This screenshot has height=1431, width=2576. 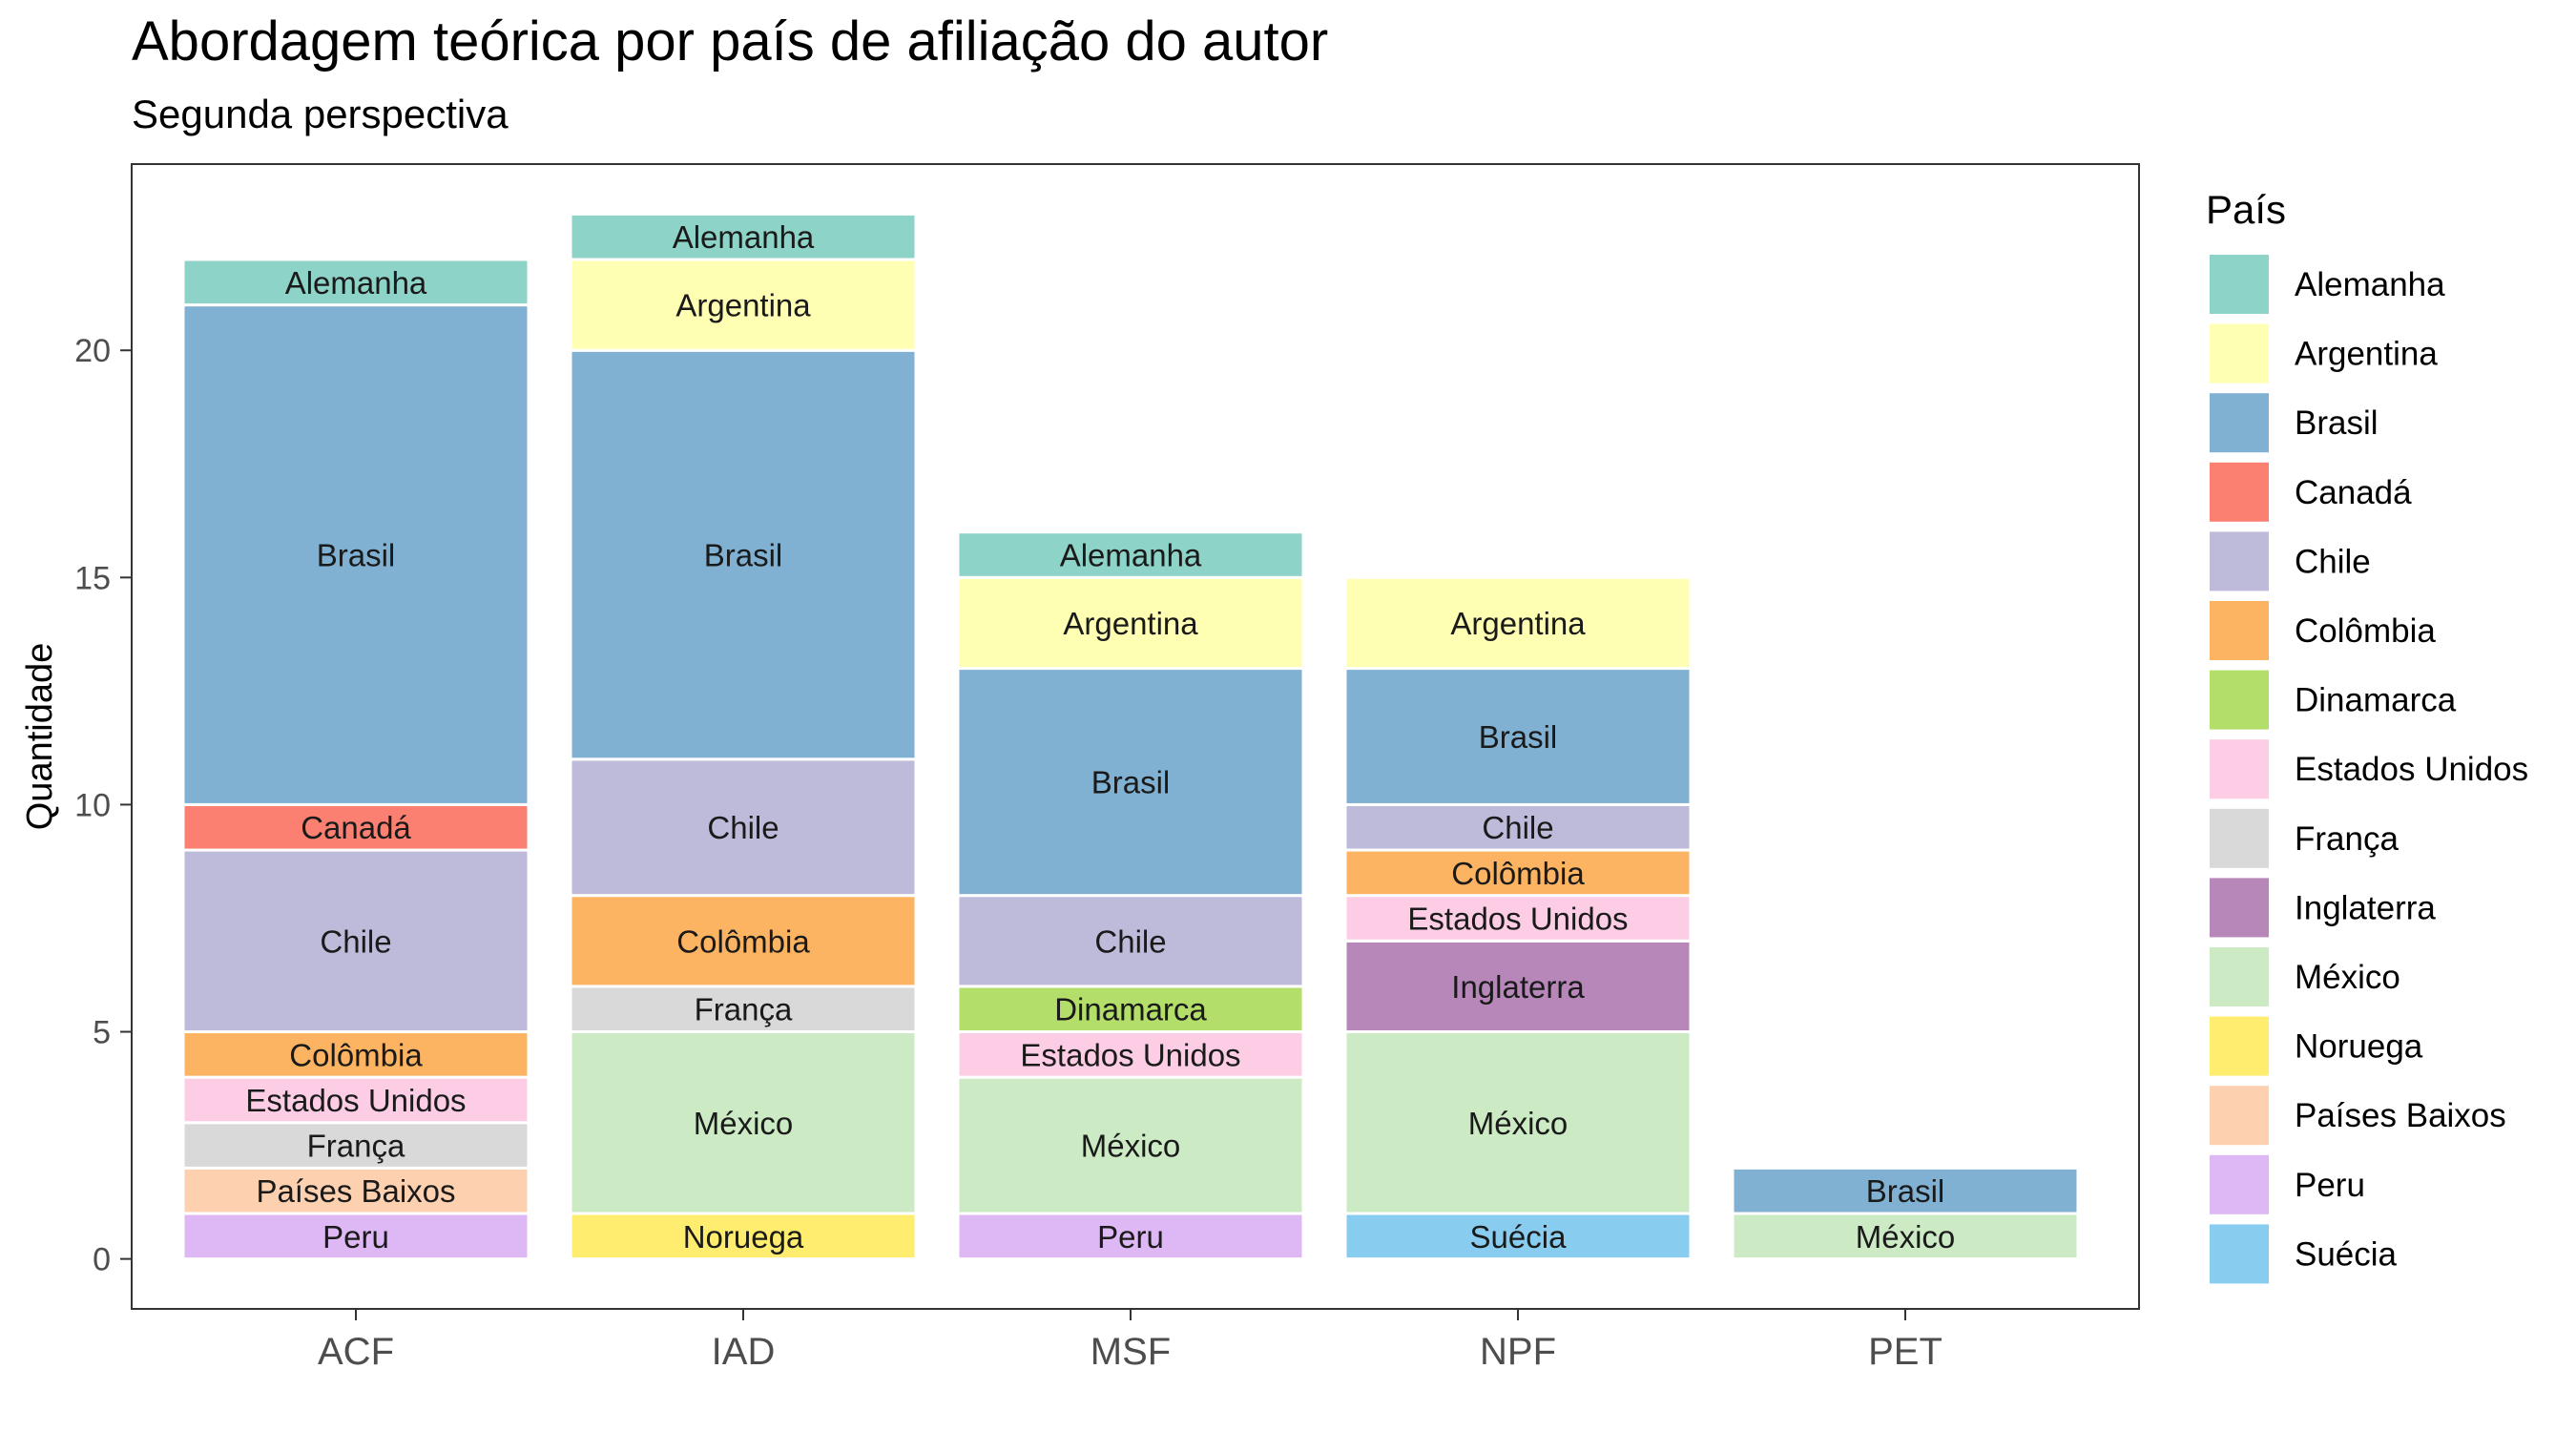 I want to click on y-tick-label: 0, so click(x=102, y=1260).